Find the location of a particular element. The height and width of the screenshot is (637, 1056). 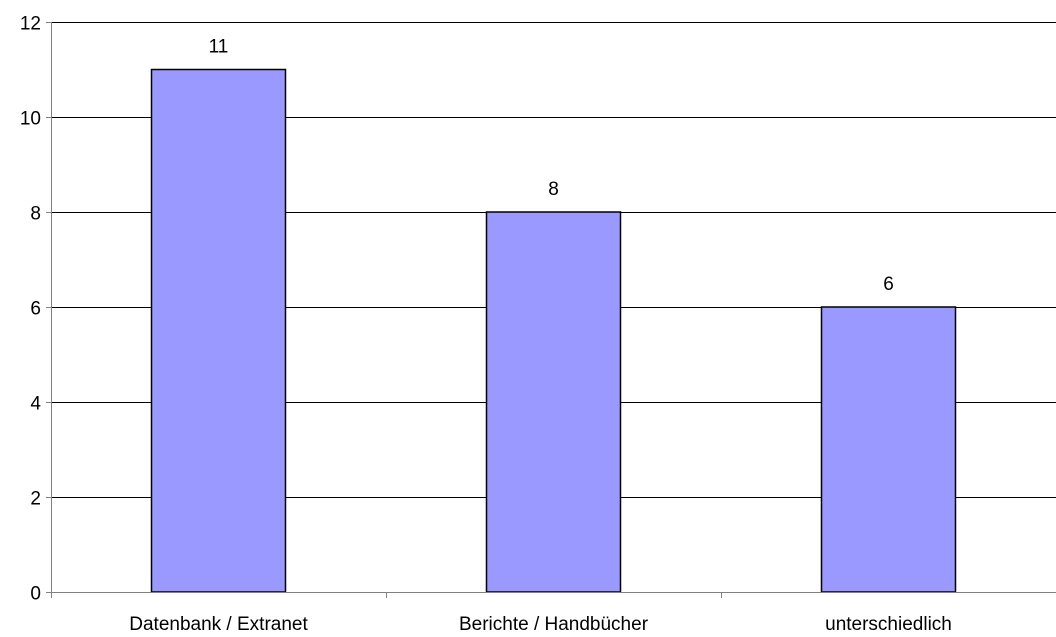

x-category-label-1: Datenbank / Extranet is located at coordinates (218, 624).